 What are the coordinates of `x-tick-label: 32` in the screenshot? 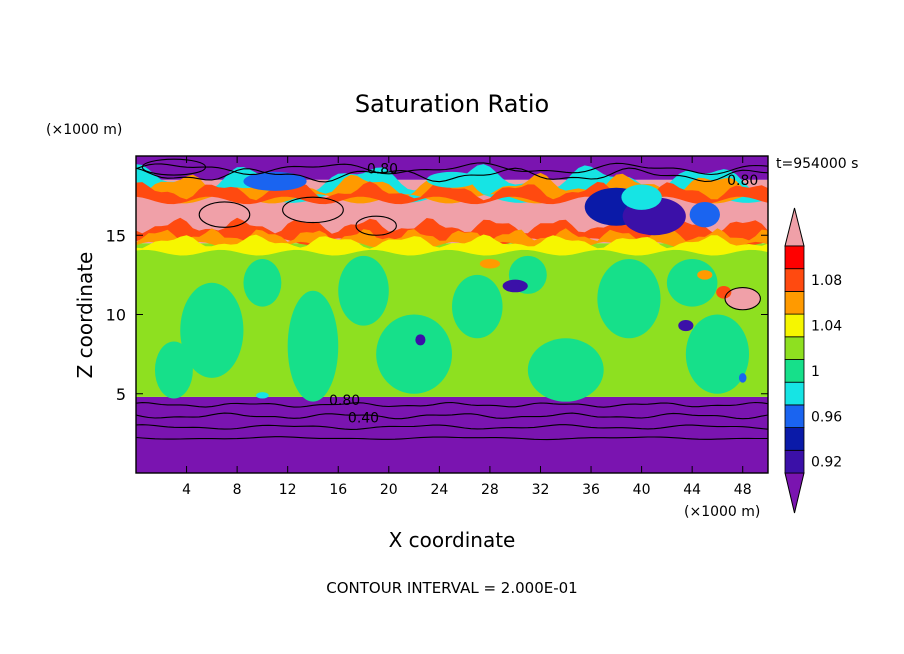 It's located at (541, 490).